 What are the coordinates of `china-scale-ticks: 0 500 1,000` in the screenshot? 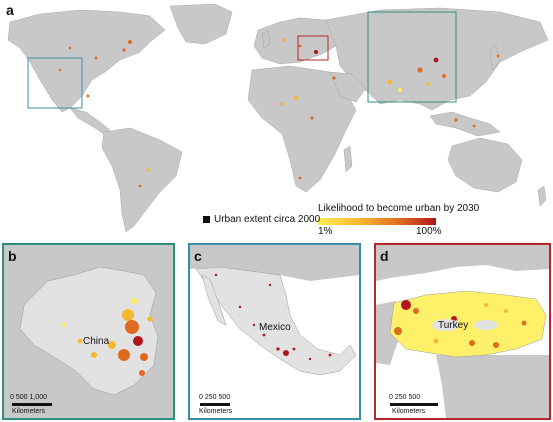 It's located at (28, 397).